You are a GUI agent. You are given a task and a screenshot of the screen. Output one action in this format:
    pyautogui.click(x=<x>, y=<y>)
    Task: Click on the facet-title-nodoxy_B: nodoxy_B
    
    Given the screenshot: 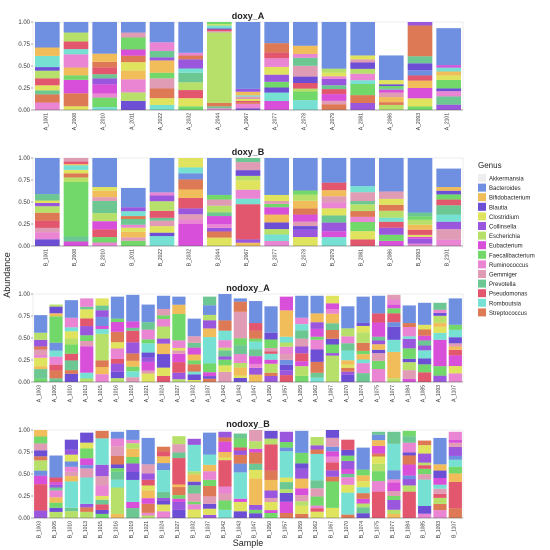 What is the action you would take?
    pyautogui.click(x=248, y=424)
    